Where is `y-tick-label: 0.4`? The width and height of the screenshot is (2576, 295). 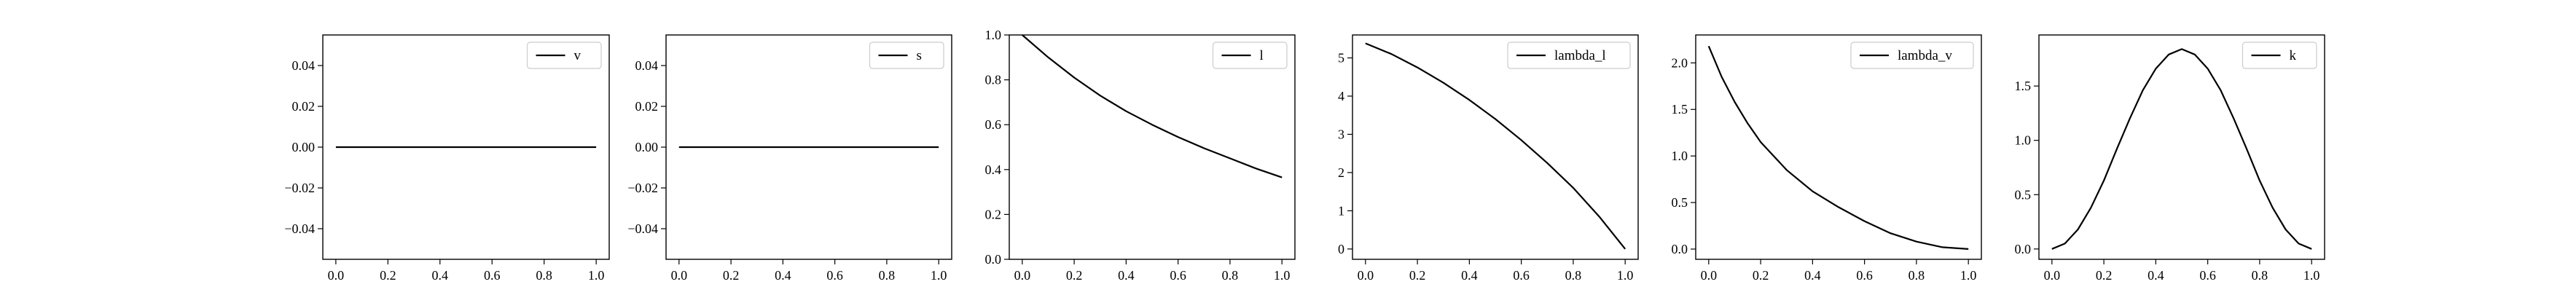 y-tick-label: 0.4 is located at coordinates (993, 169).